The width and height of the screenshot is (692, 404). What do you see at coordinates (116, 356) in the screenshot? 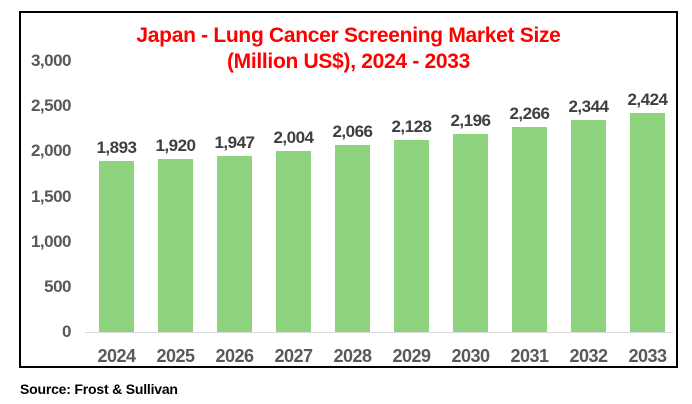
I see `x-tick-label-2024: 2024` at bounding box center [116, 356].